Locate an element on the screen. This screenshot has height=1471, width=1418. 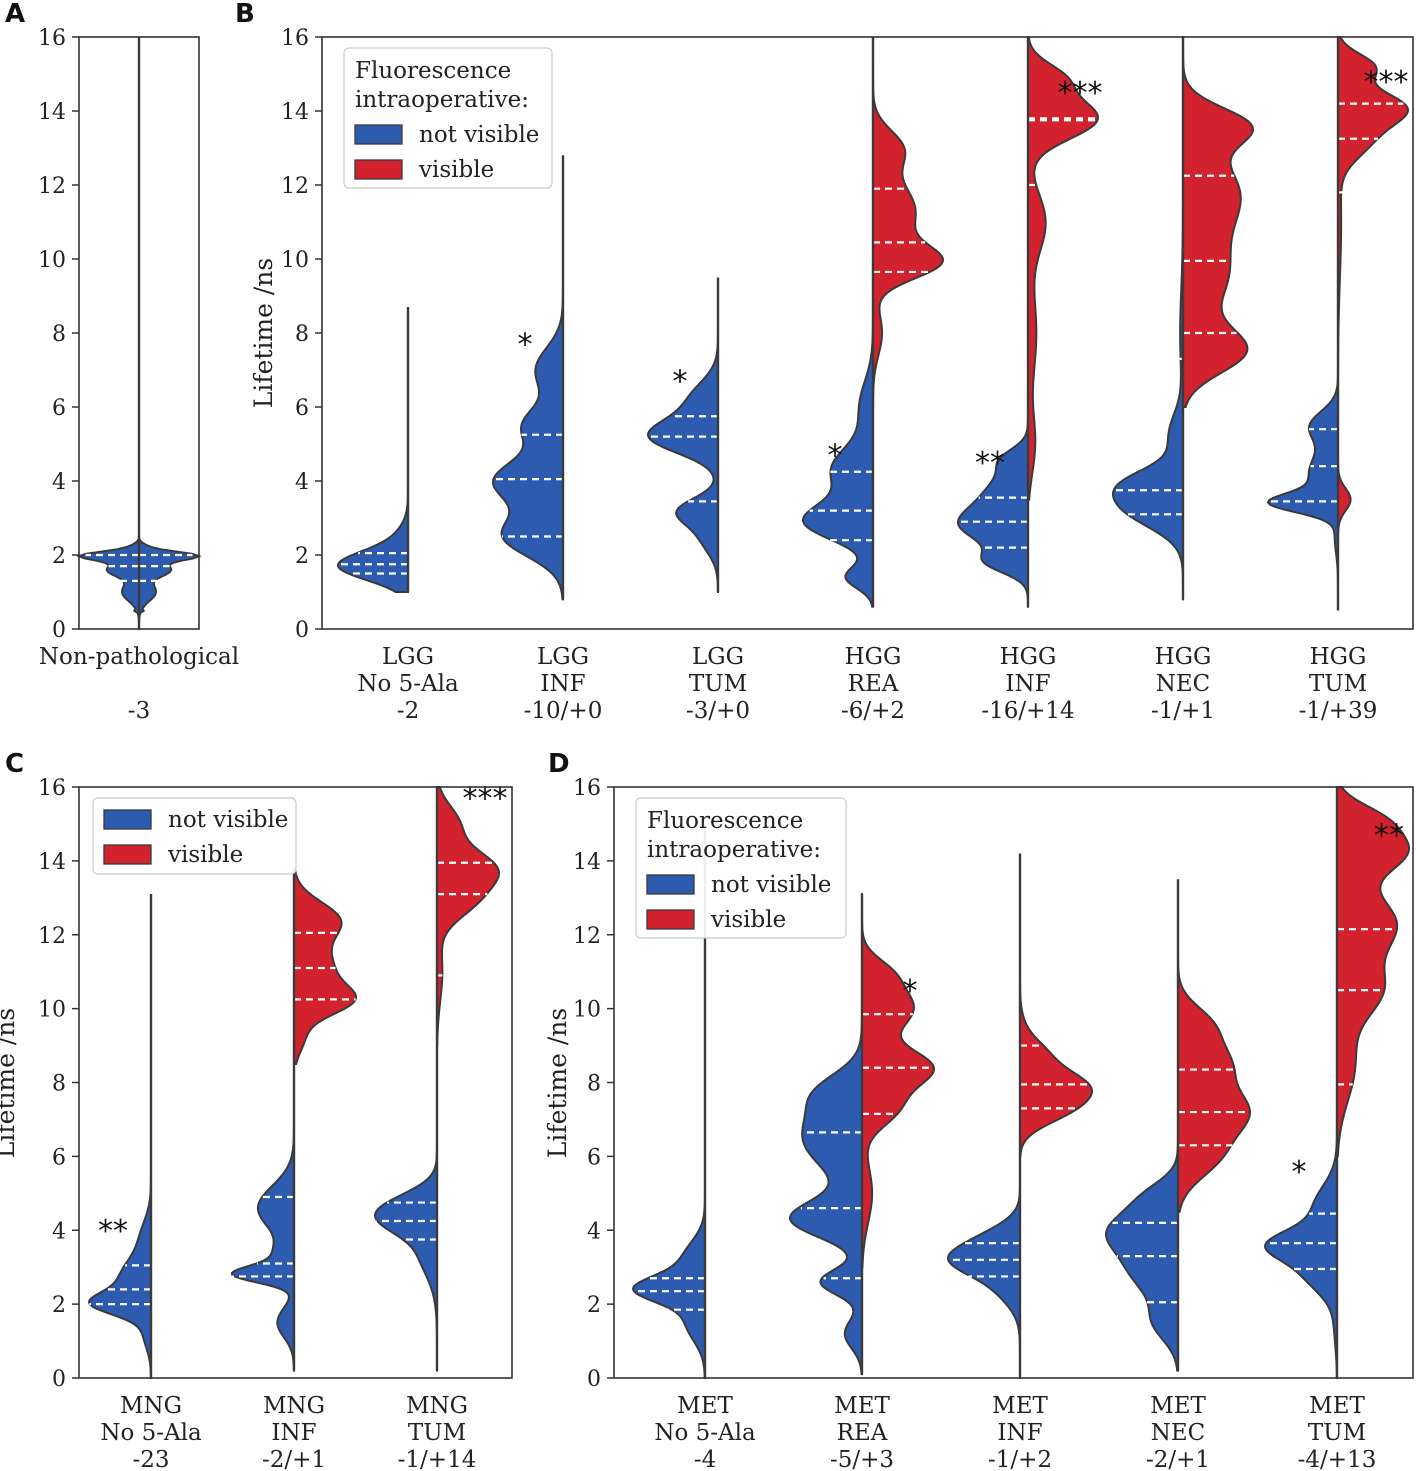
y-tick-label: 8 is located at coordinates (59, 334).